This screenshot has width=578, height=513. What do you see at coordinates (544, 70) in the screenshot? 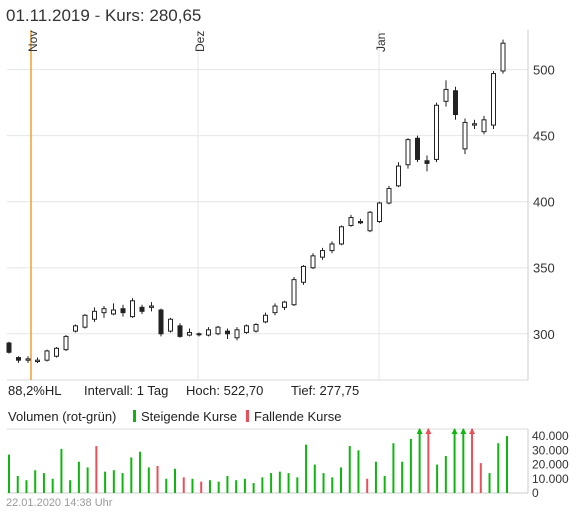
I see `price-tick-label: 500` at bounding box center [544, 70].